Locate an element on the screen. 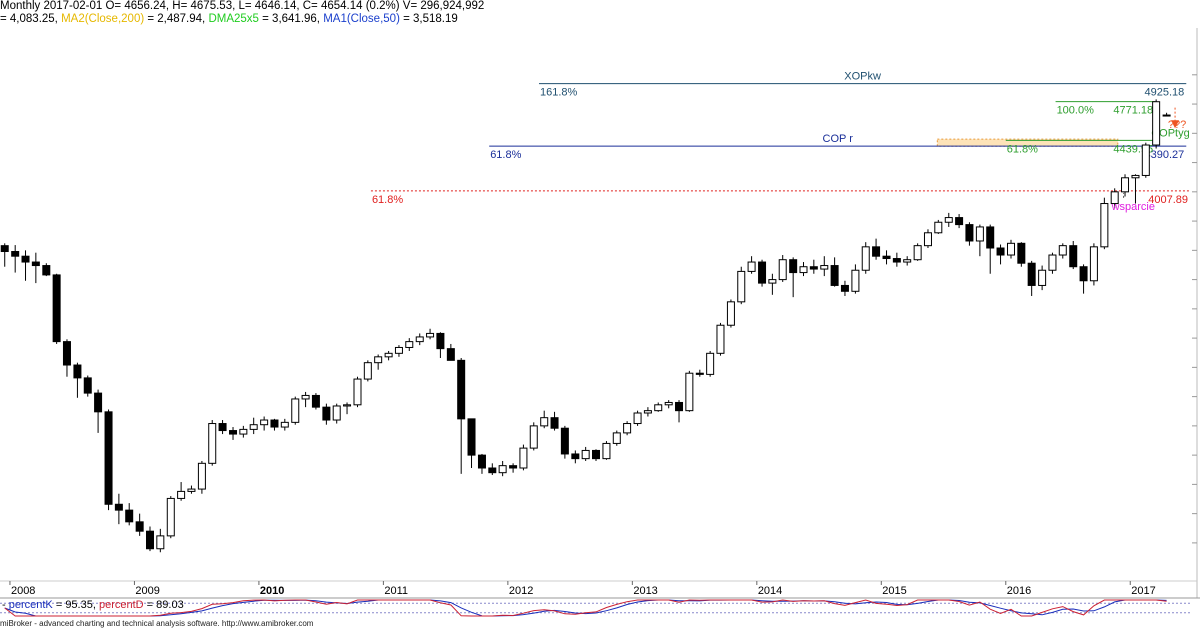 Image resolution: width=1200 pixels, height=630 pixels. header-indicator-segment: = 3,641.96, is located at coordinates (291, 19).